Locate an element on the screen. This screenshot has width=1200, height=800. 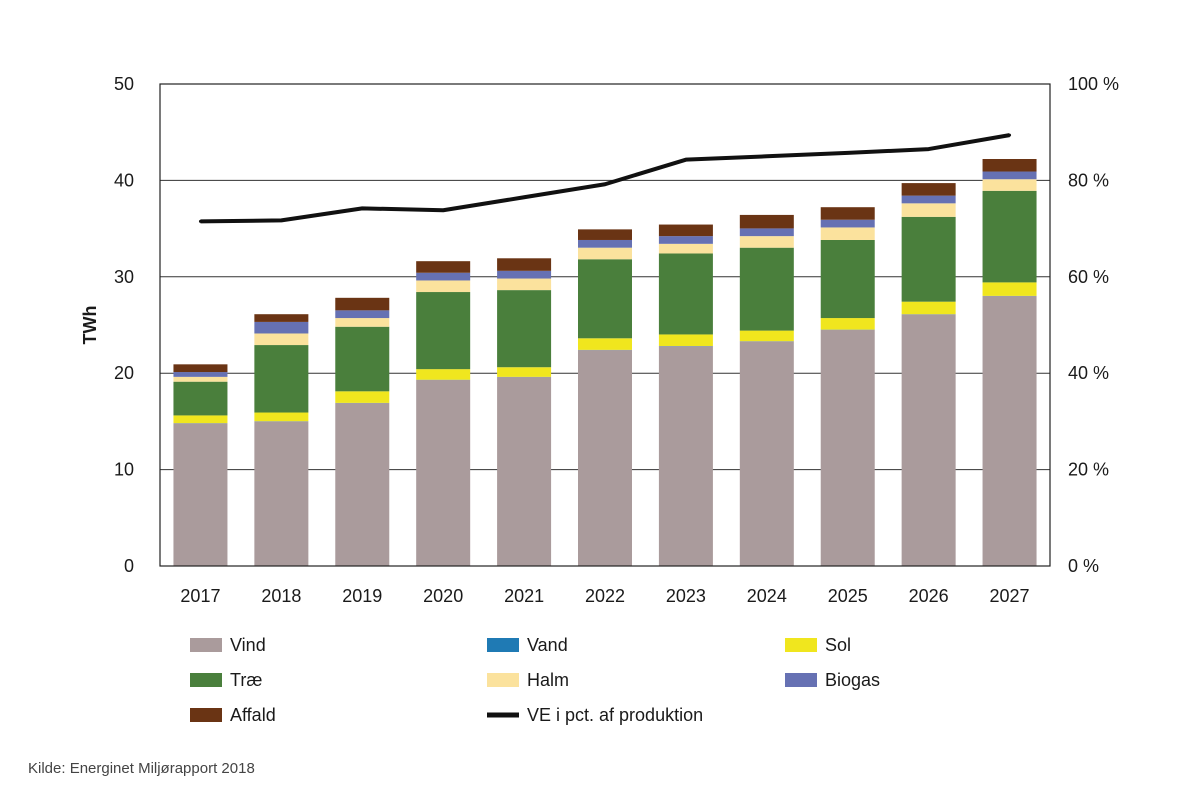
bar-segment-tr--2026 is located at coordinates (928, 259).